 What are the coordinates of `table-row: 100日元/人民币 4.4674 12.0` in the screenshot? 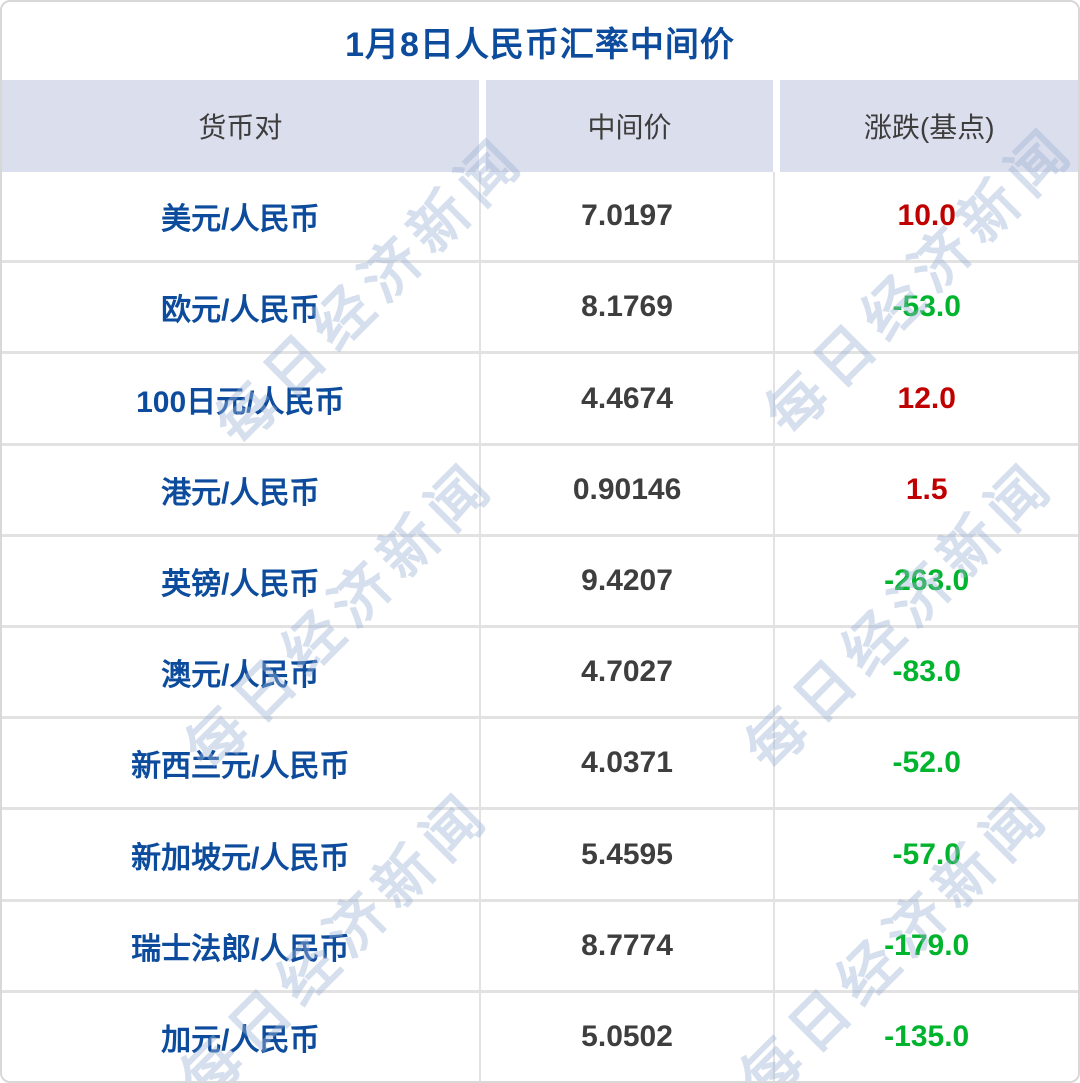 It's located at (540, 397).